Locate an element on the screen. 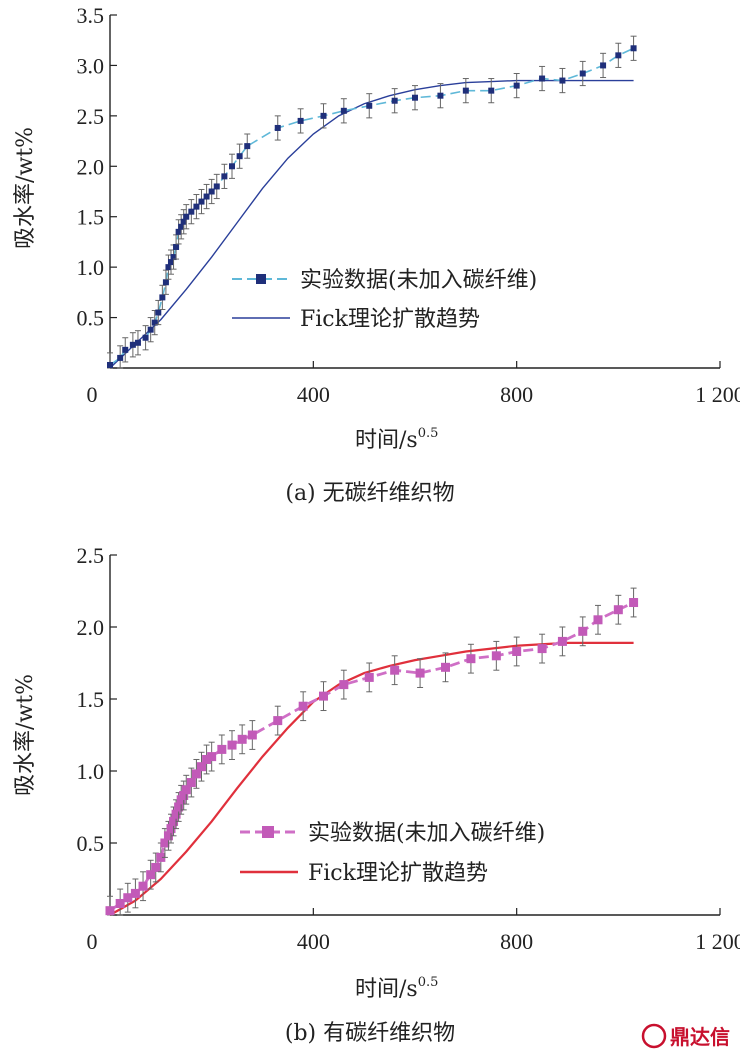  watermark: 鼎达信 is located at coordinates (685, 1036).